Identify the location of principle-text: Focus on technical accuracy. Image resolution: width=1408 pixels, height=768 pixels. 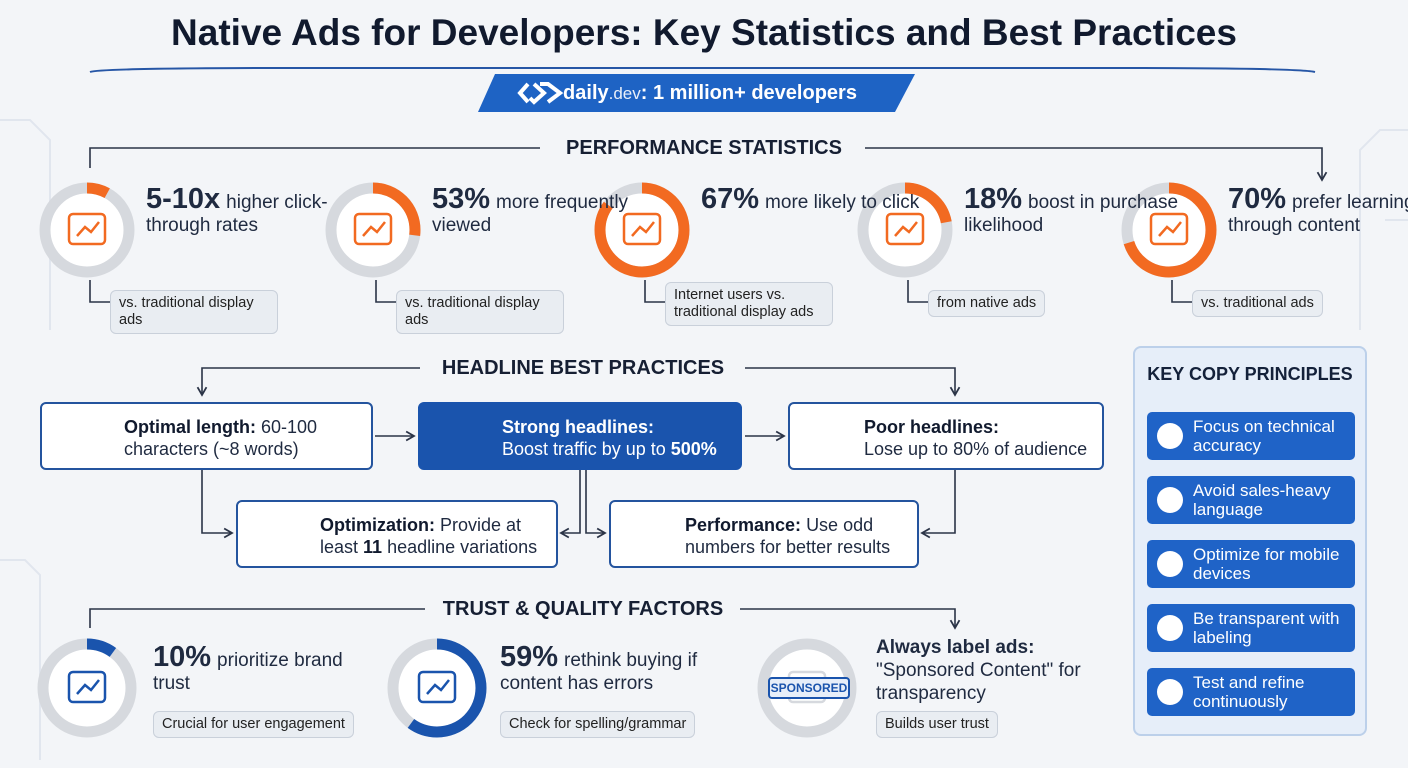
(1264, 436).